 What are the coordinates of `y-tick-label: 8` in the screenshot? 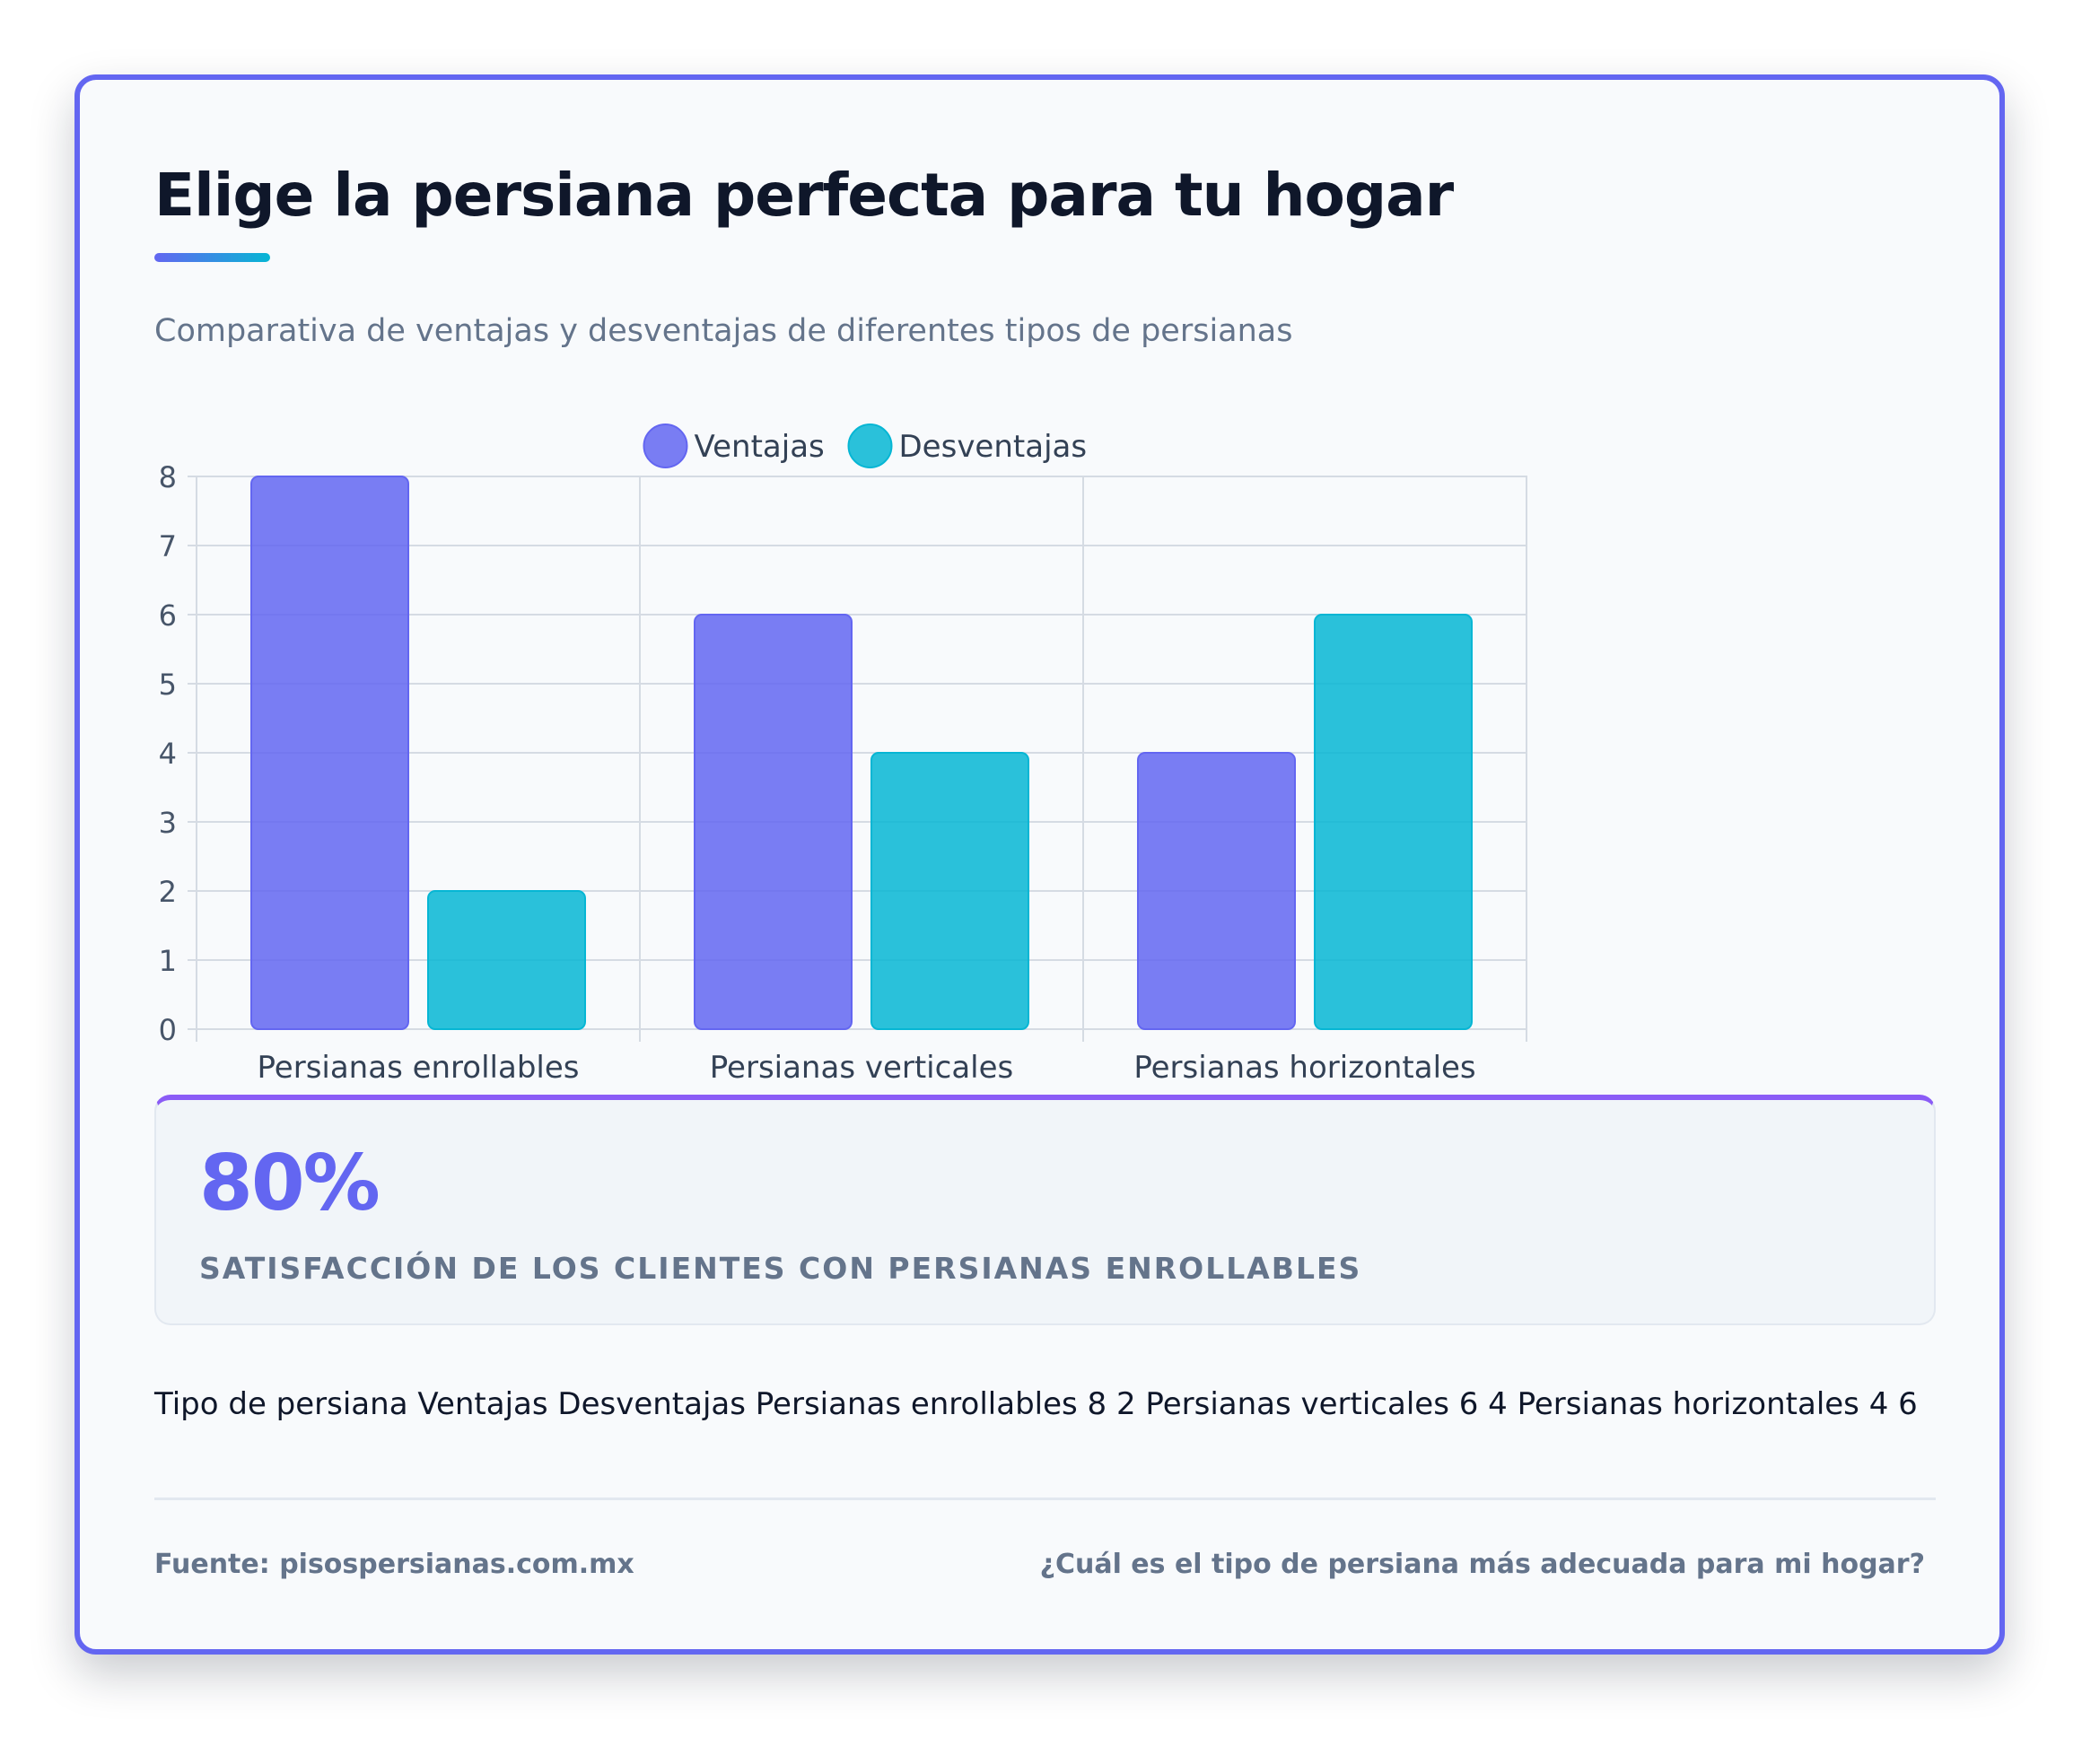 It's located at (168, 477).